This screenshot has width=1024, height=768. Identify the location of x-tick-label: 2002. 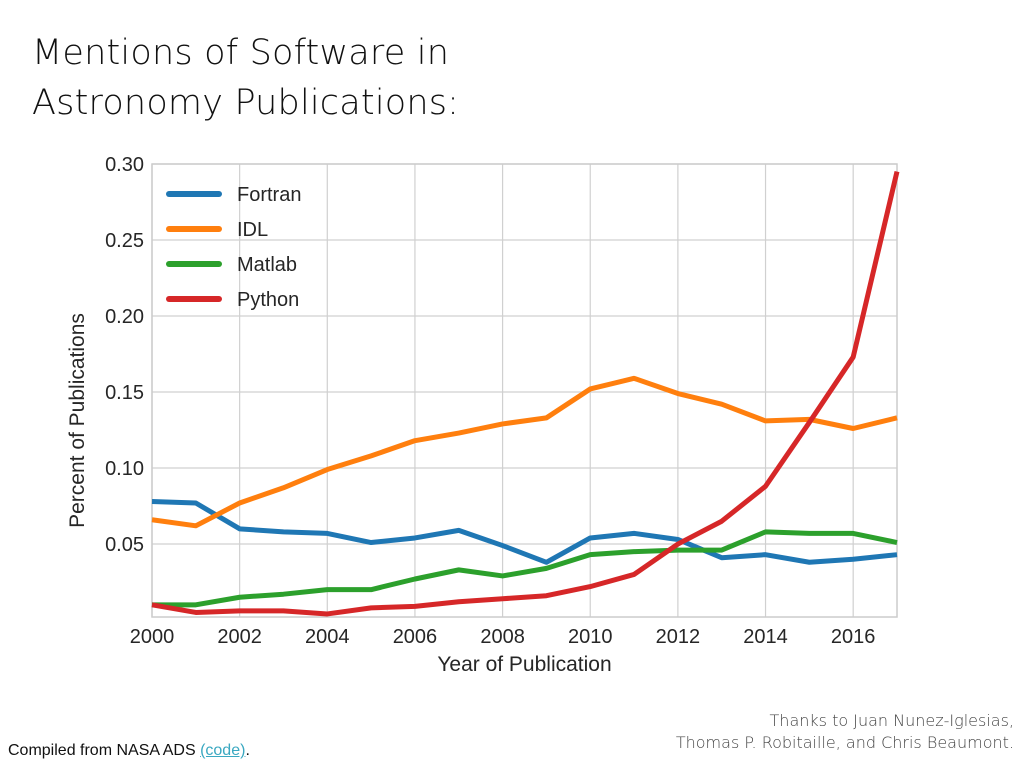
(239, 637).